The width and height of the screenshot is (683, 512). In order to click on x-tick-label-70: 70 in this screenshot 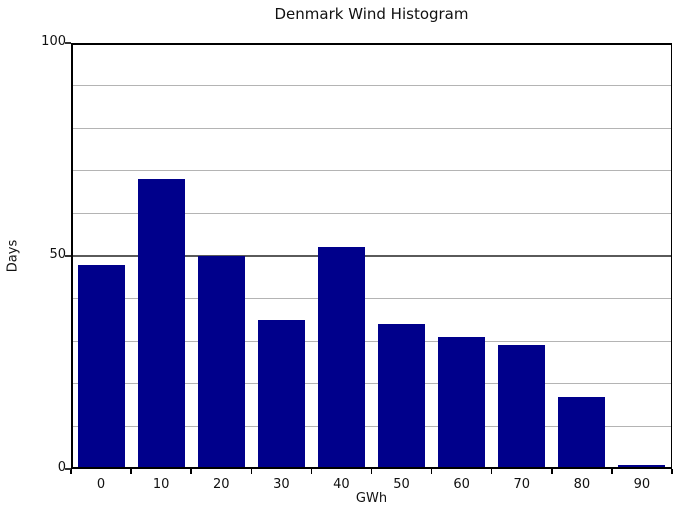, I will do `click(522, 484)`.